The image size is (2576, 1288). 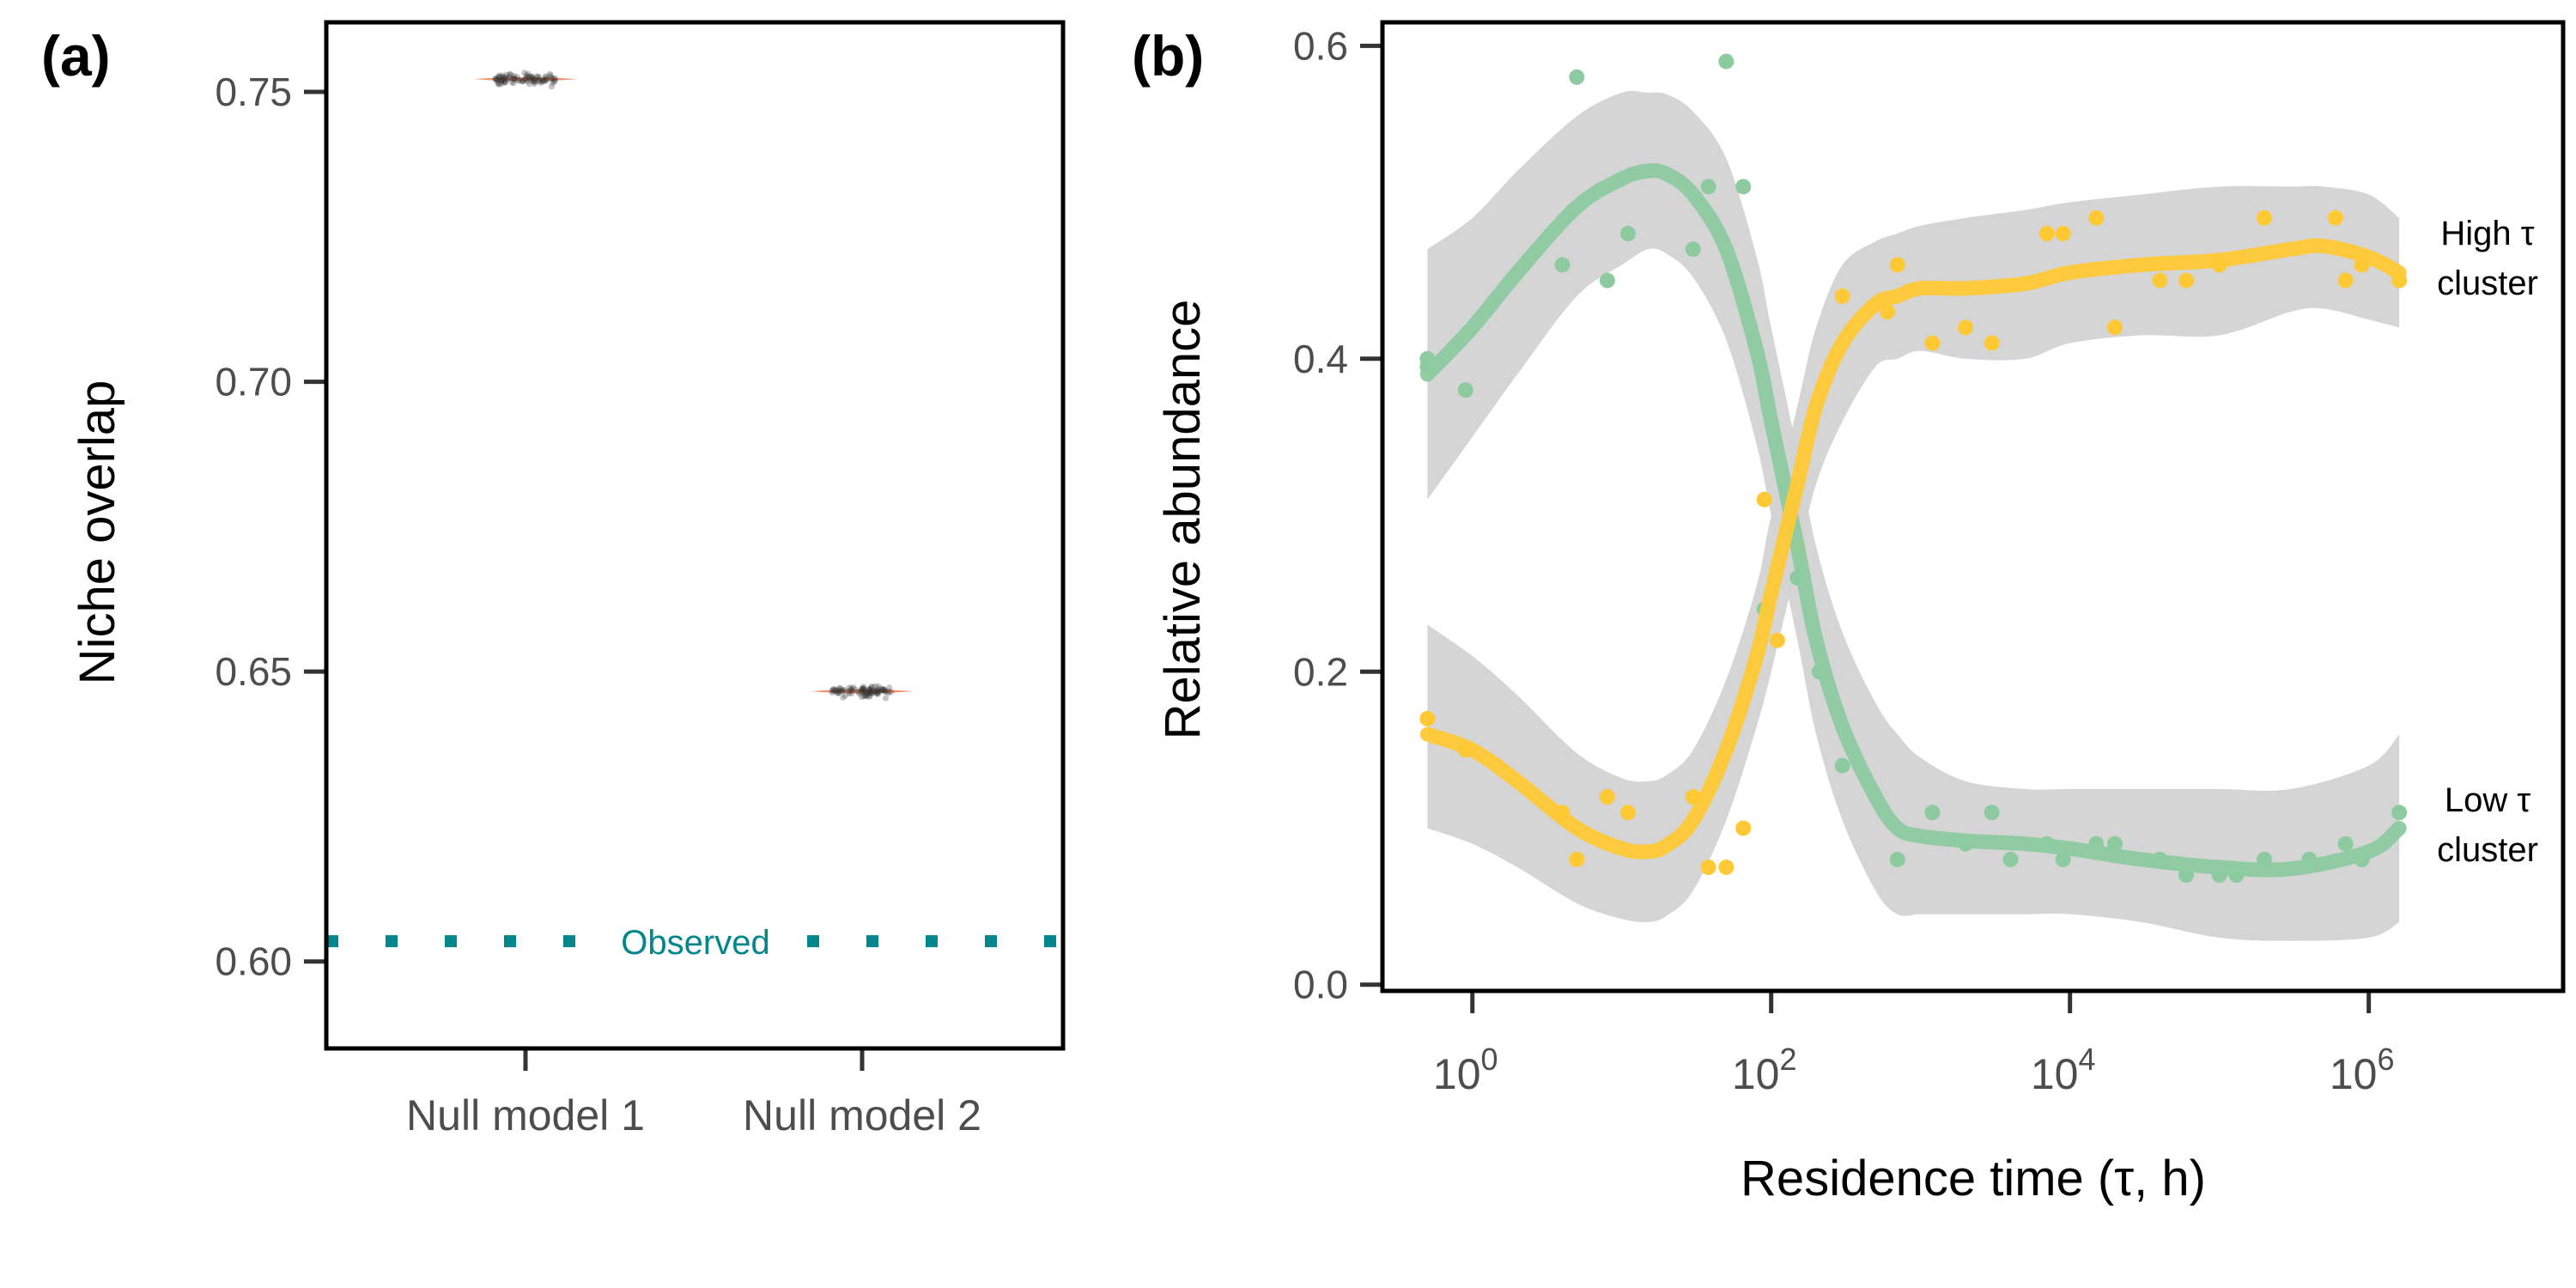 I want to click on panel-b-x-tick-label: 10⁴, so click(x=2063, y=1070).